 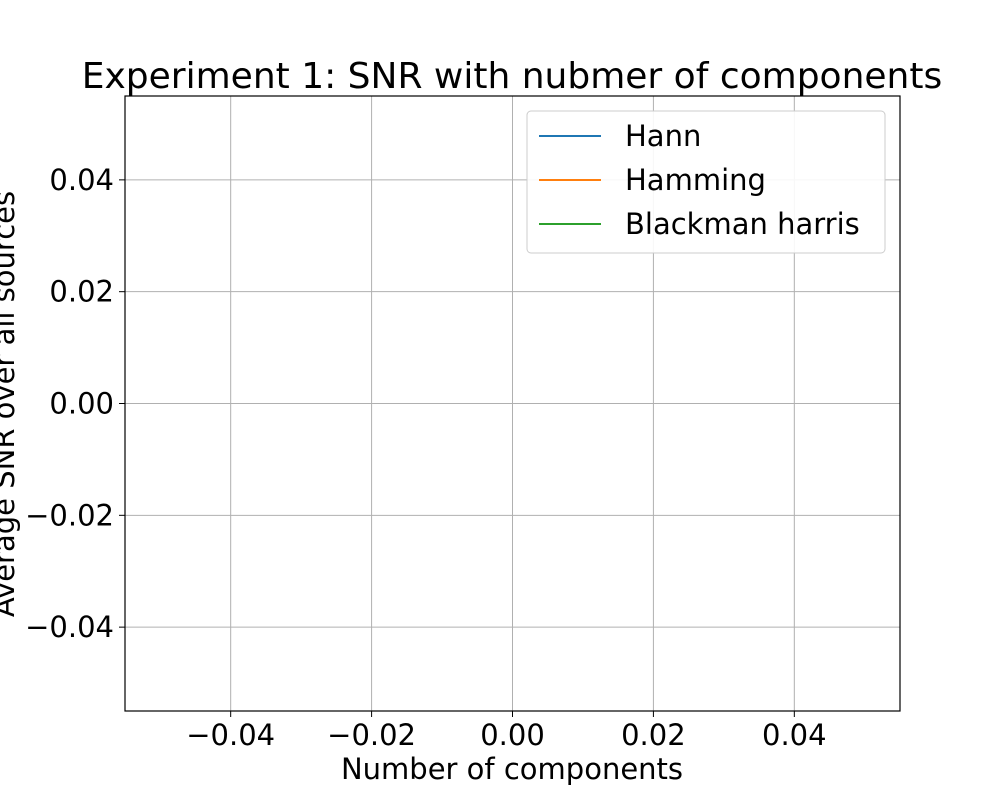 I want to click on y-tick-label: −0.02, so click(x=69, y=515).